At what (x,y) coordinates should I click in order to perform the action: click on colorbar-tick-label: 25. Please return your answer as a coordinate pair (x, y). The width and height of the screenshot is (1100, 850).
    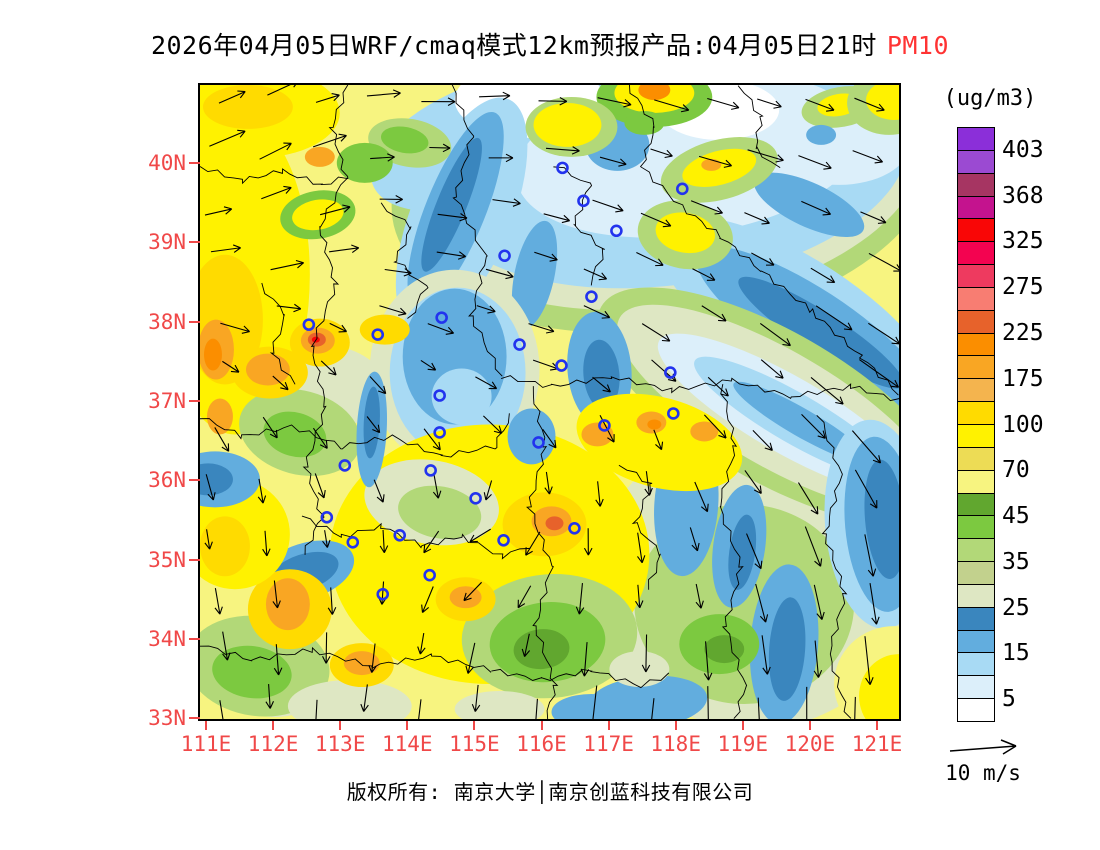
    Looking at the image, I should click on (1016, 607).